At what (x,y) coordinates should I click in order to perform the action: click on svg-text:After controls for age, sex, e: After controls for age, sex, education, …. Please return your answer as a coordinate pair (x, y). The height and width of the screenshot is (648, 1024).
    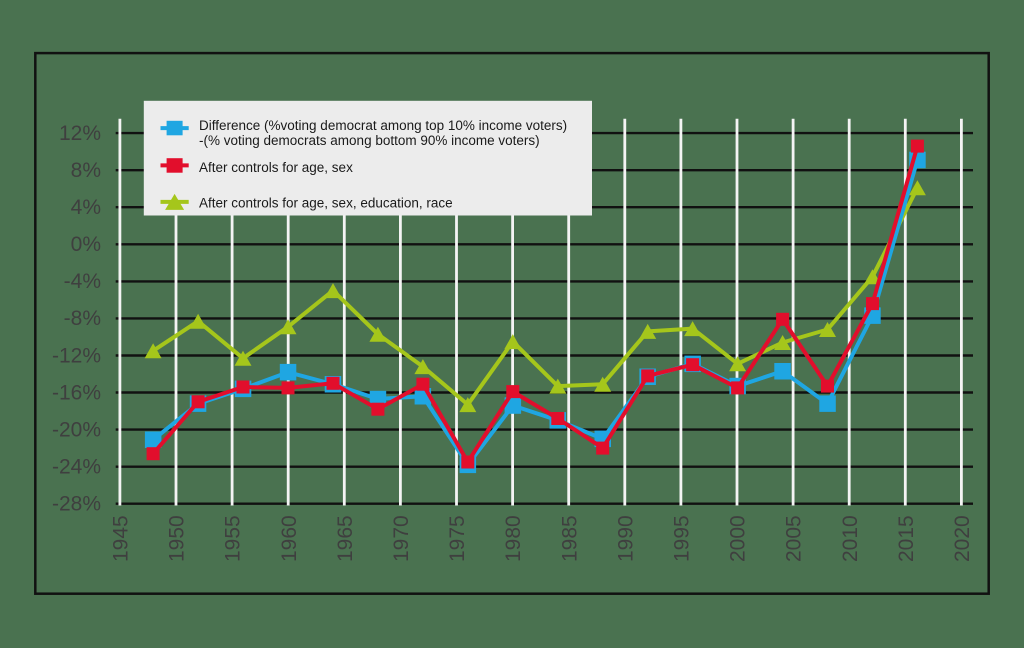
    Looking at the image, I should click on (326, 202).